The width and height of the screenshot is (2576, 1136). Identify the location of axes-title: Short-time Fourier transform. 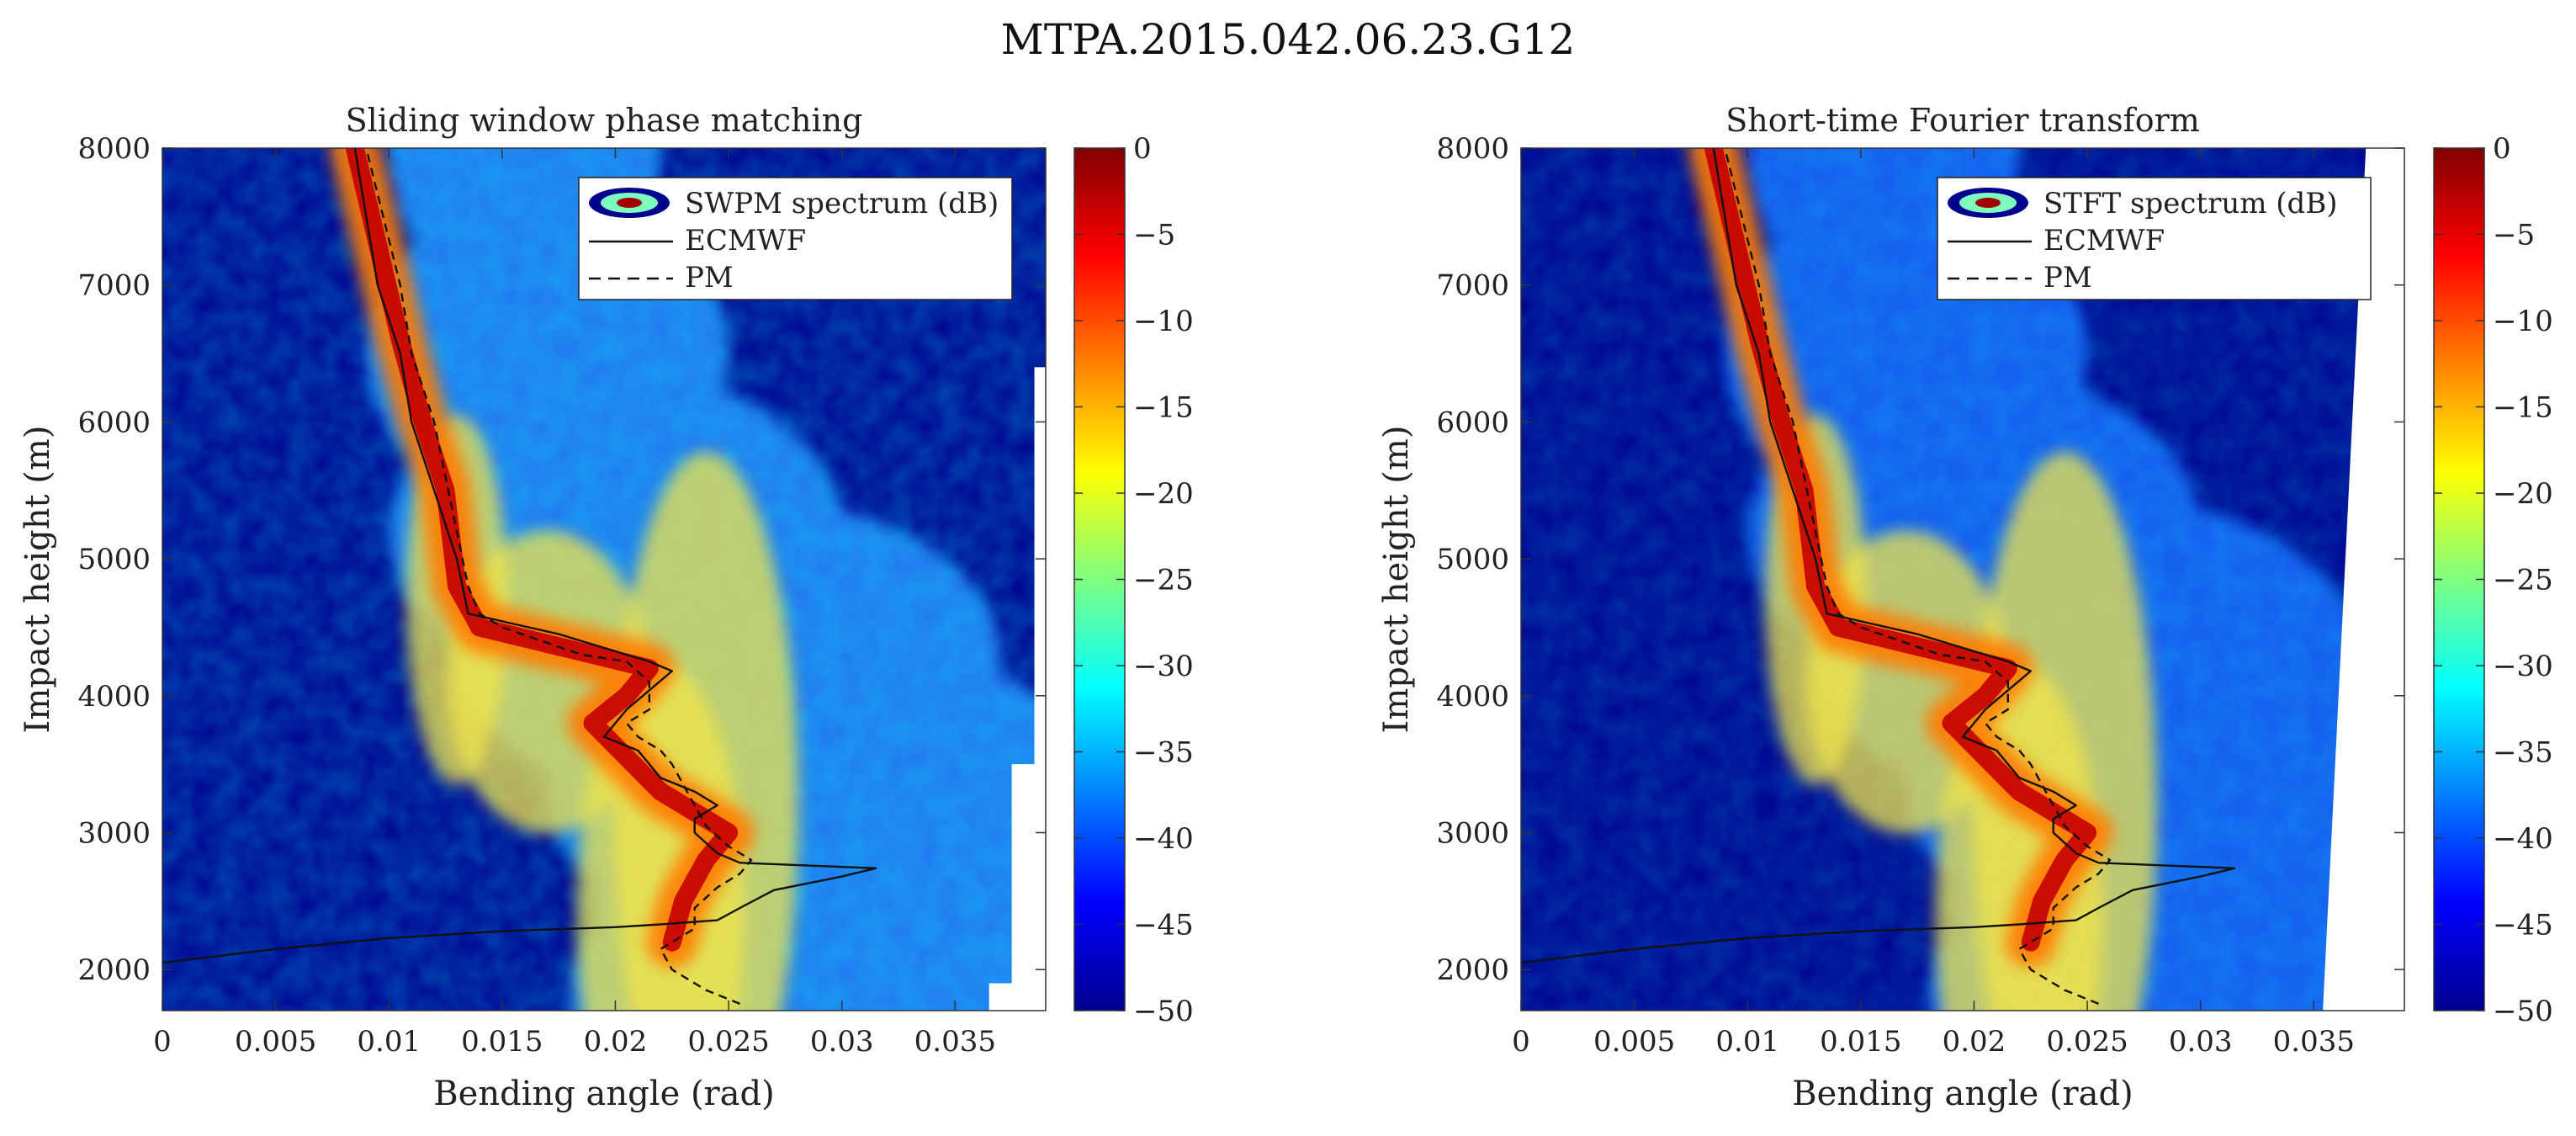
(1962, 120).